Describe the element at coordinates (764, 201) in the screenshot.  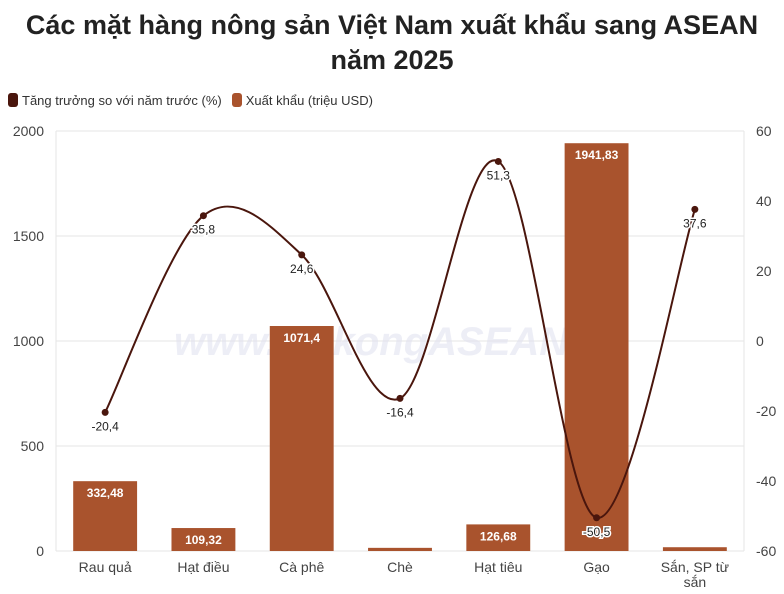
I see `right-tick-label: 40` at that location.